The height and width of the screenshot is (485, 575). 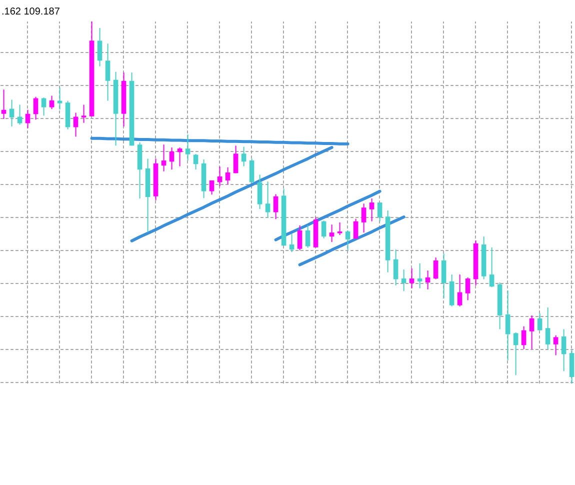 What do you see at coordinates (31, 12) in the screenshot?
I see `text: .162 109.187` at bounding box center [31, 12].